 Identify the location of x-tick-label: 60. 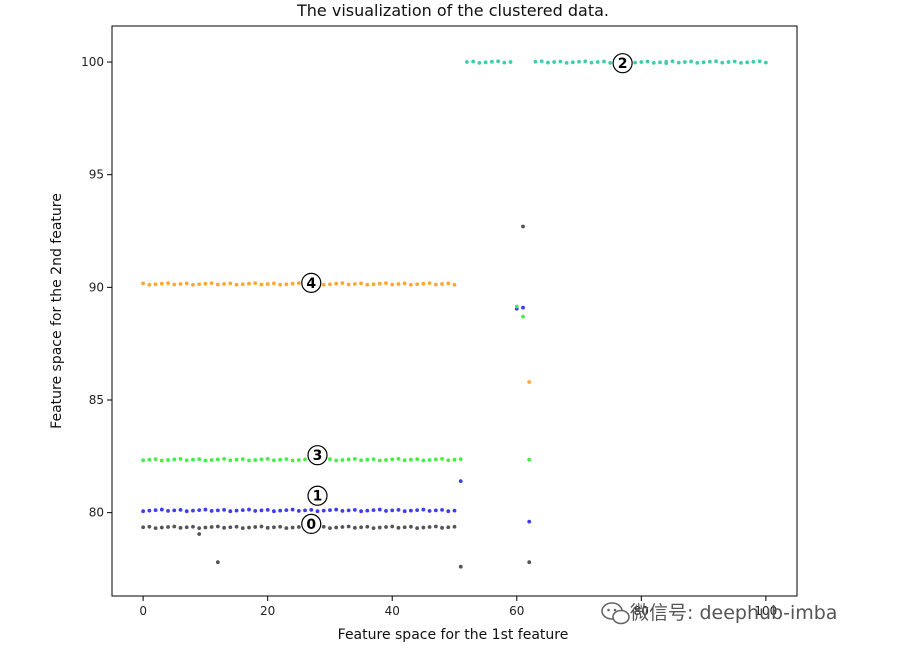
(516, 611).